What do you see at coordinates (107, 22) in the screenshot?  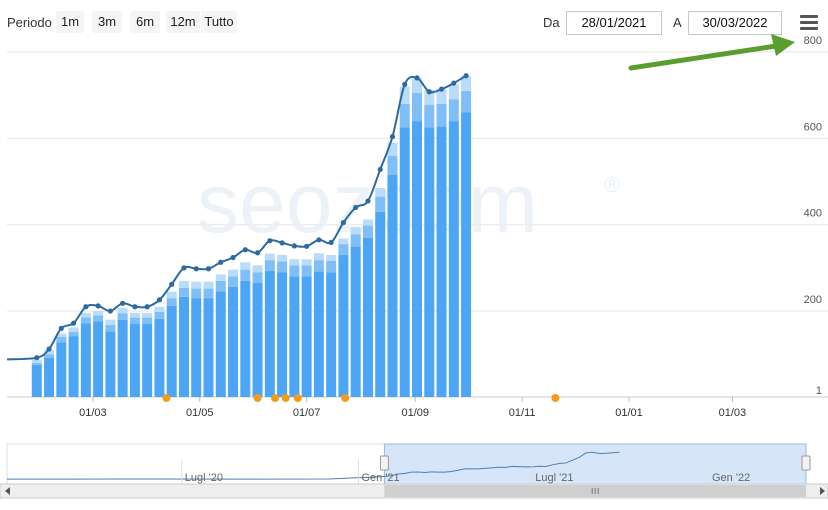 I see `range-button-3m: 3m` at bounding box center [107, 22].